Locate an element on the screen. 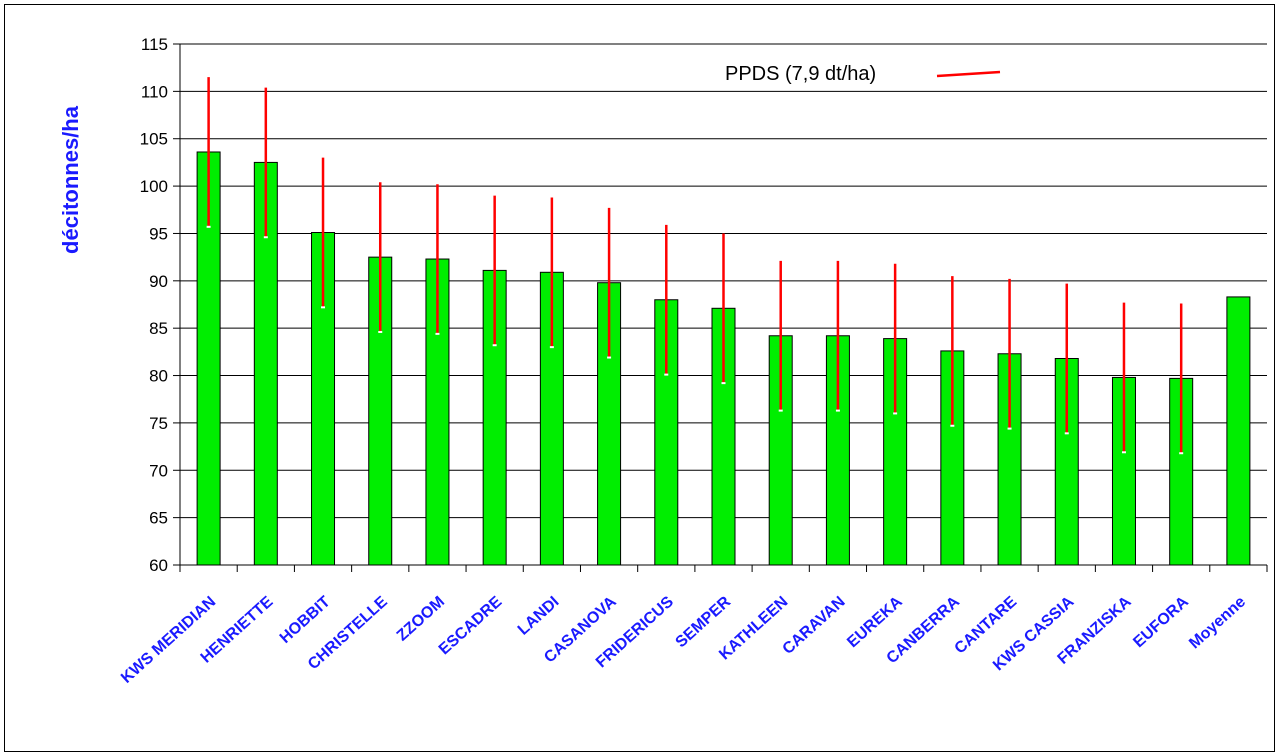 The height and width of the screenshot is (756, 1279). bar is located at coordinates (1238, 431).